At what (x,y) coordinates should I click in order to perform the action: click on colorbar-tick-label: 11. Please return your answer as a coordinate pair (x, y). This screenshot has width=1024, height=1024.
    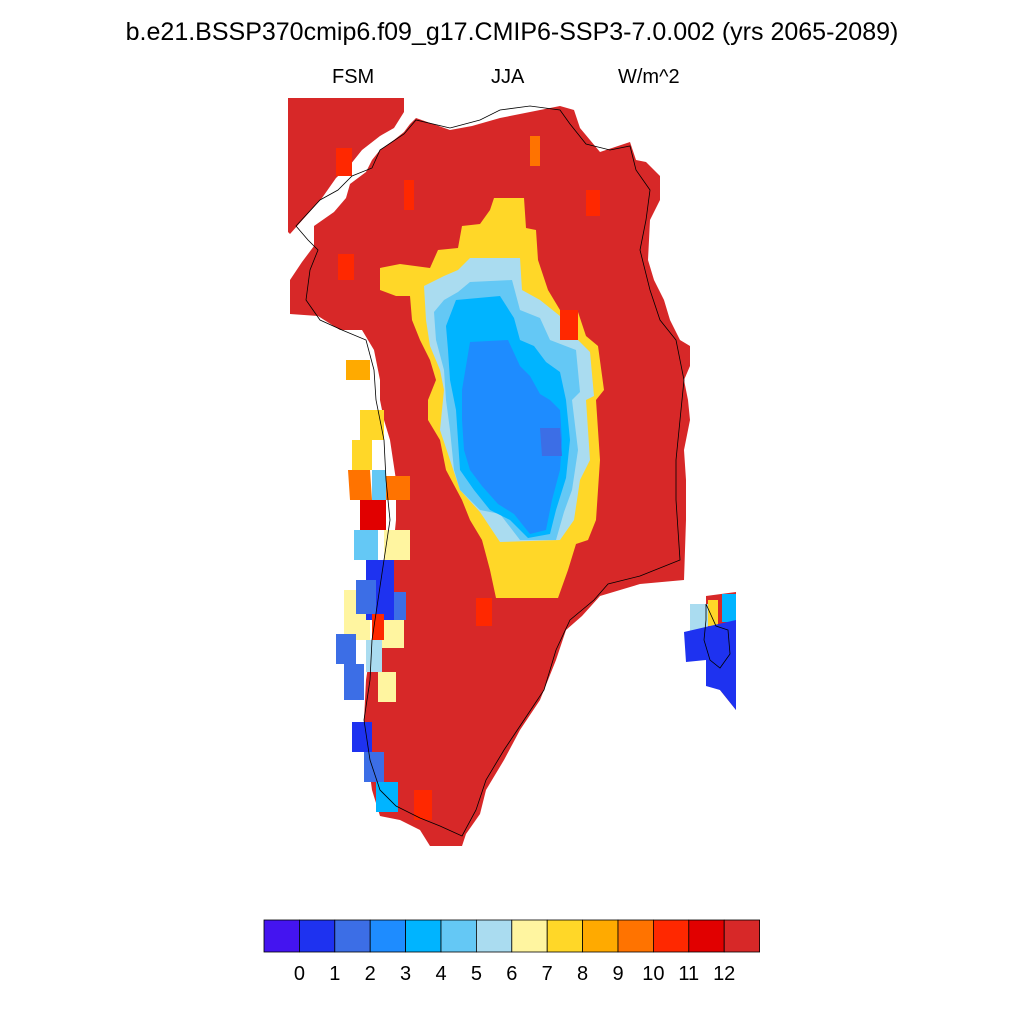
    Looking at the image, I should click on (688, 974).